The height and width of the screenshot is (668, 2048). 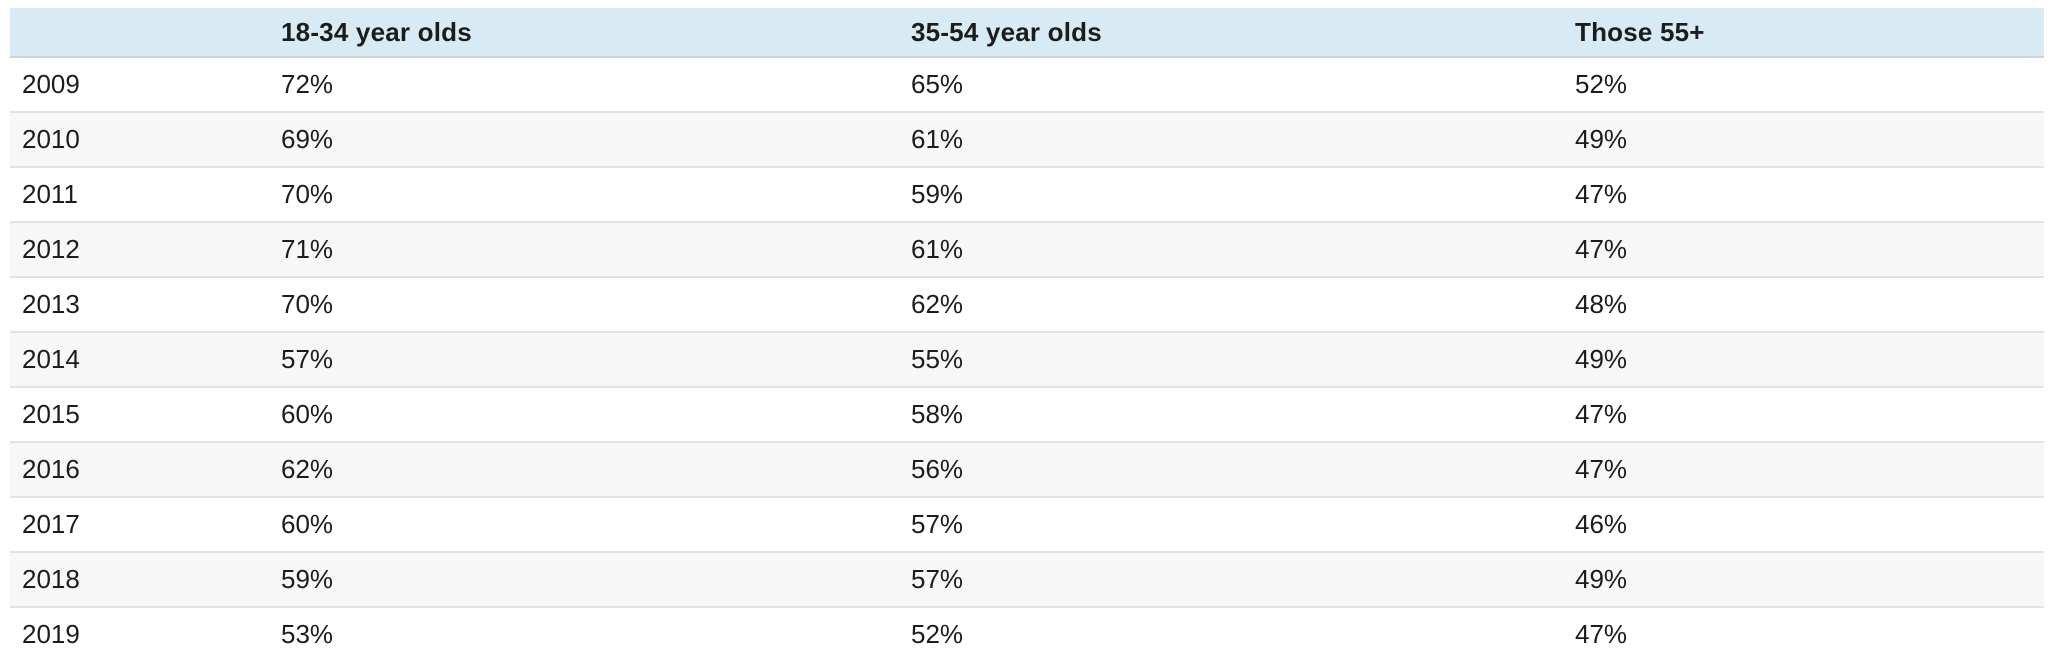 What do you see at coordinates (584, 33) in the screenshot?
I see `column-header-18-34: 18-34 year olds` at bounding box center [584, 33].